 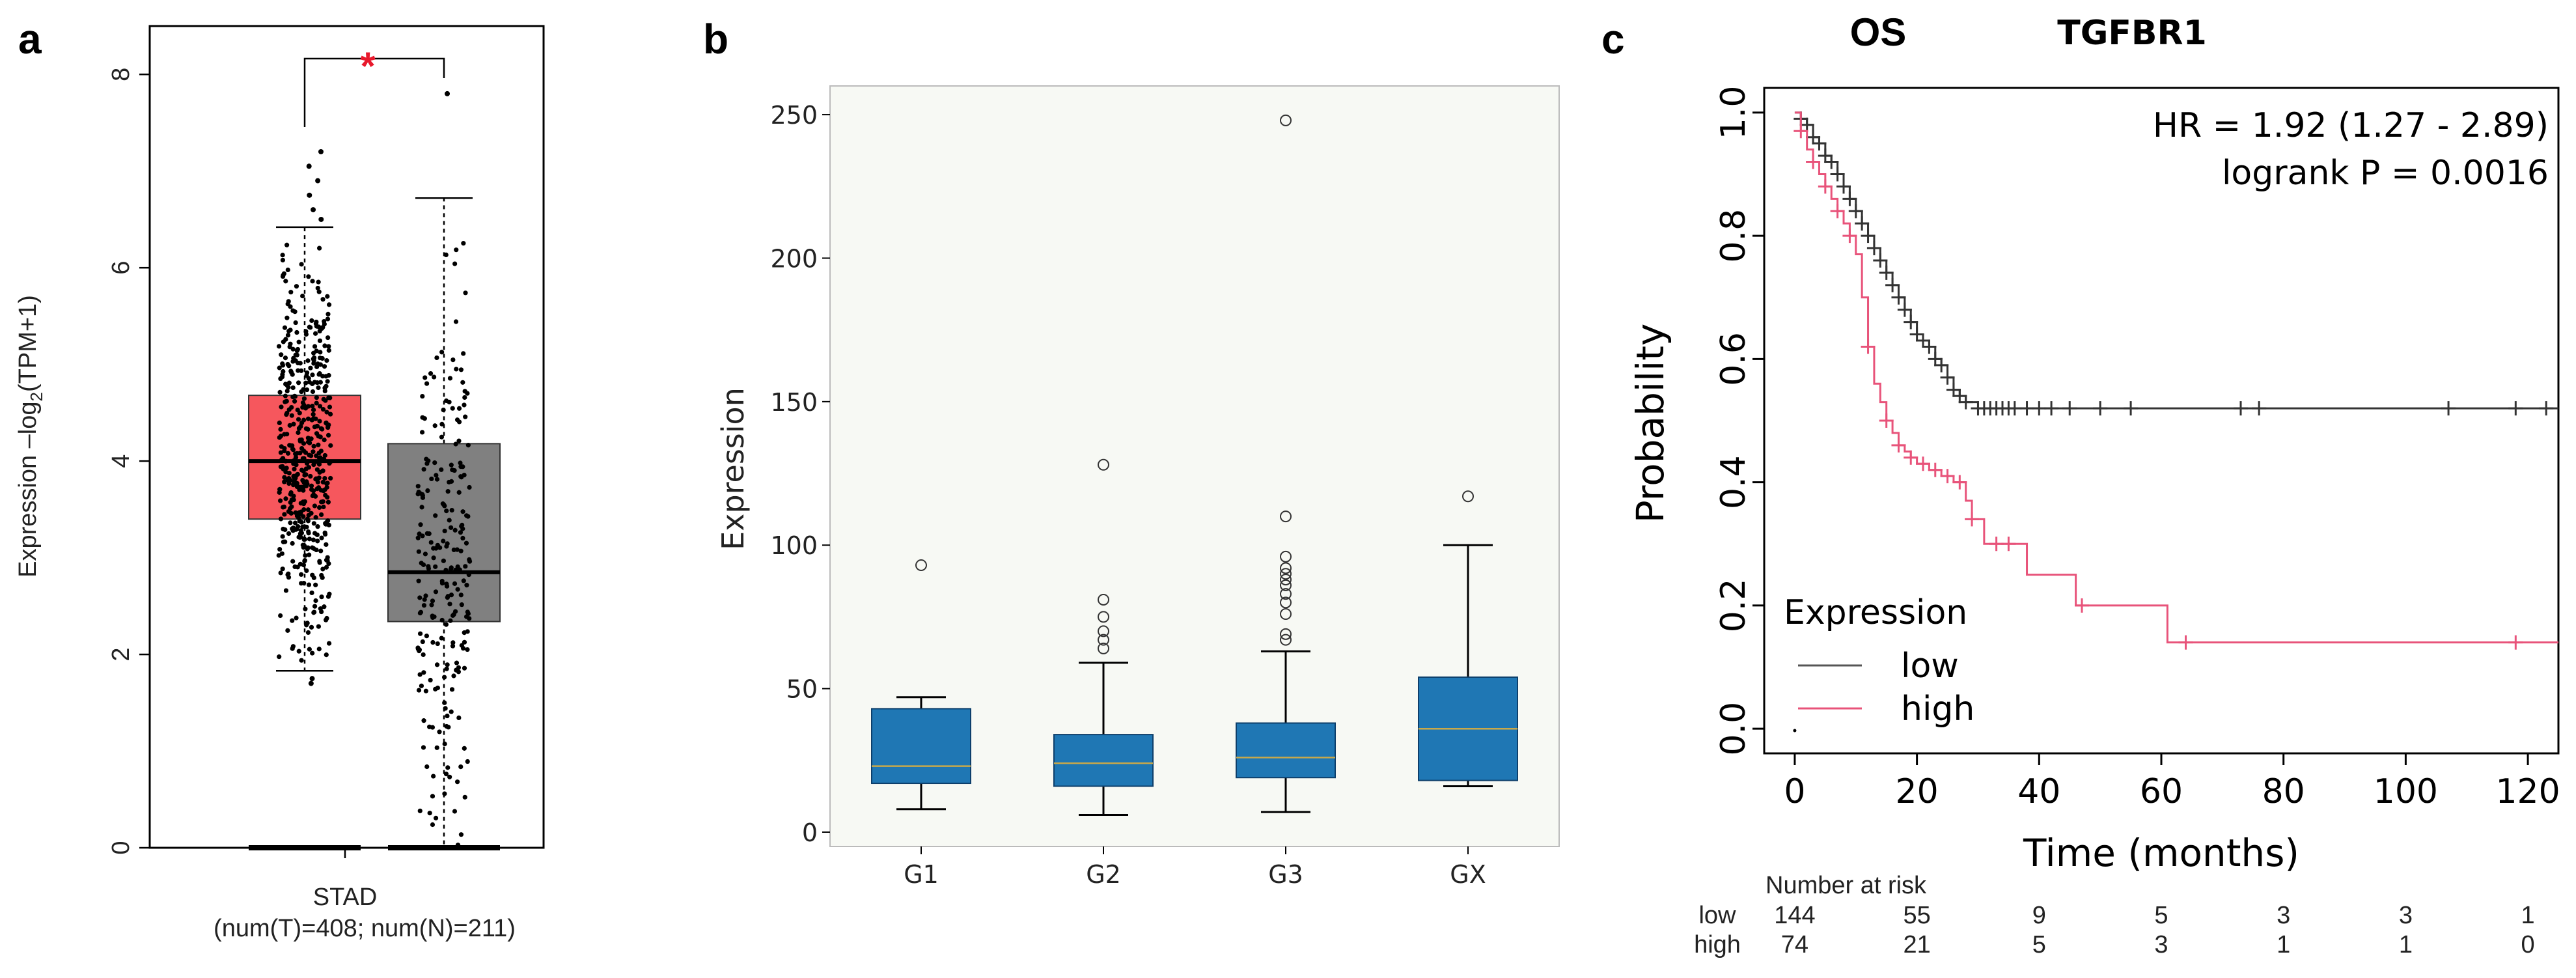 I want to click on legend-label-low: low, so click(x=1930, y=667).